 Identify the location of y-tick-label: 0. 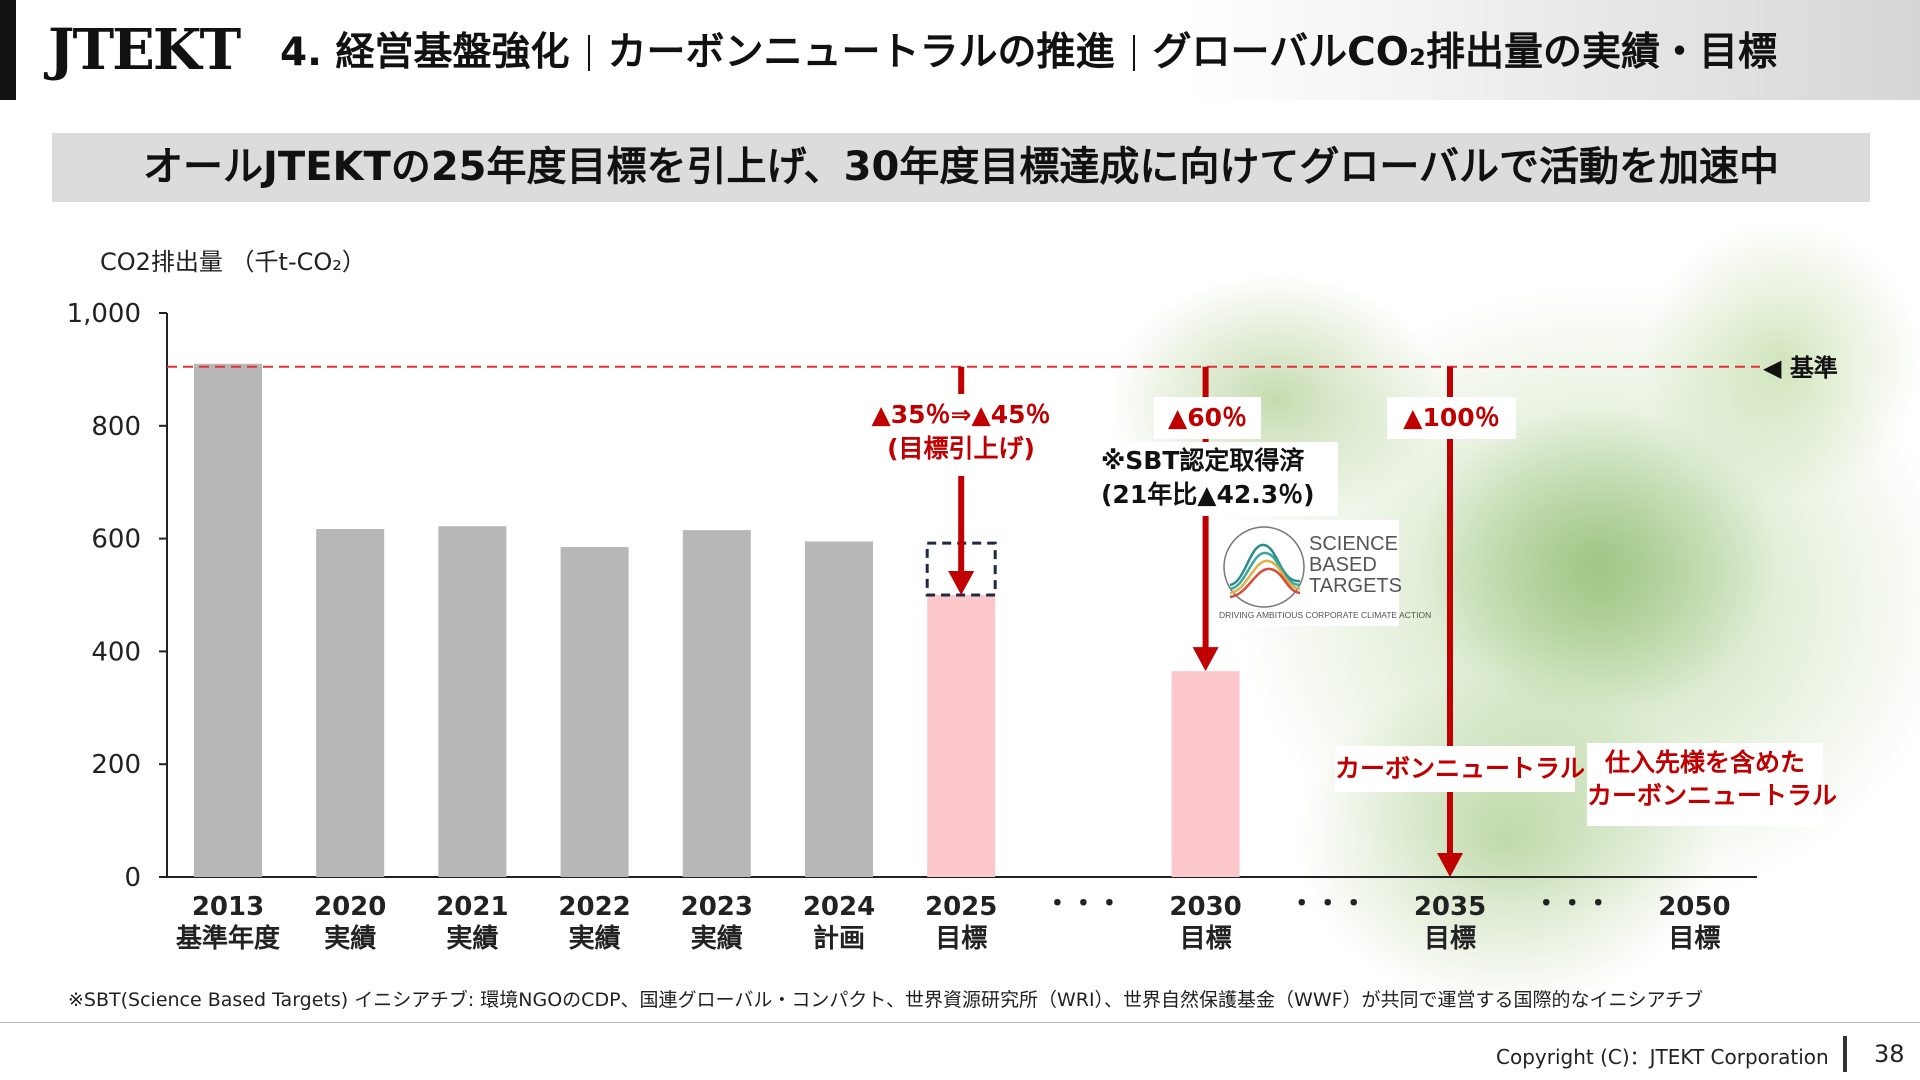
(132, 878).